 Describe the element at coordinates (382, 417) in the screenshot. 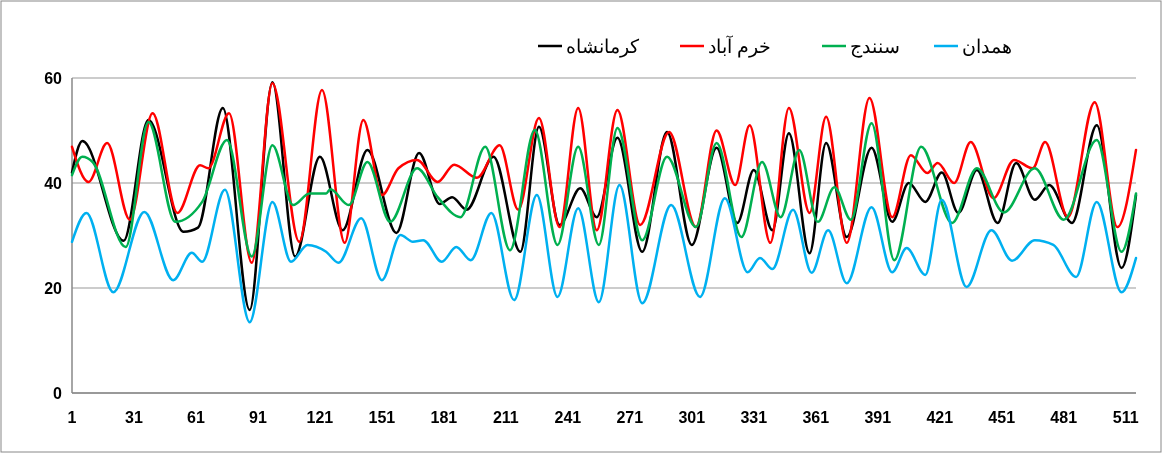

I see `x-tick-label: 151` at that location.